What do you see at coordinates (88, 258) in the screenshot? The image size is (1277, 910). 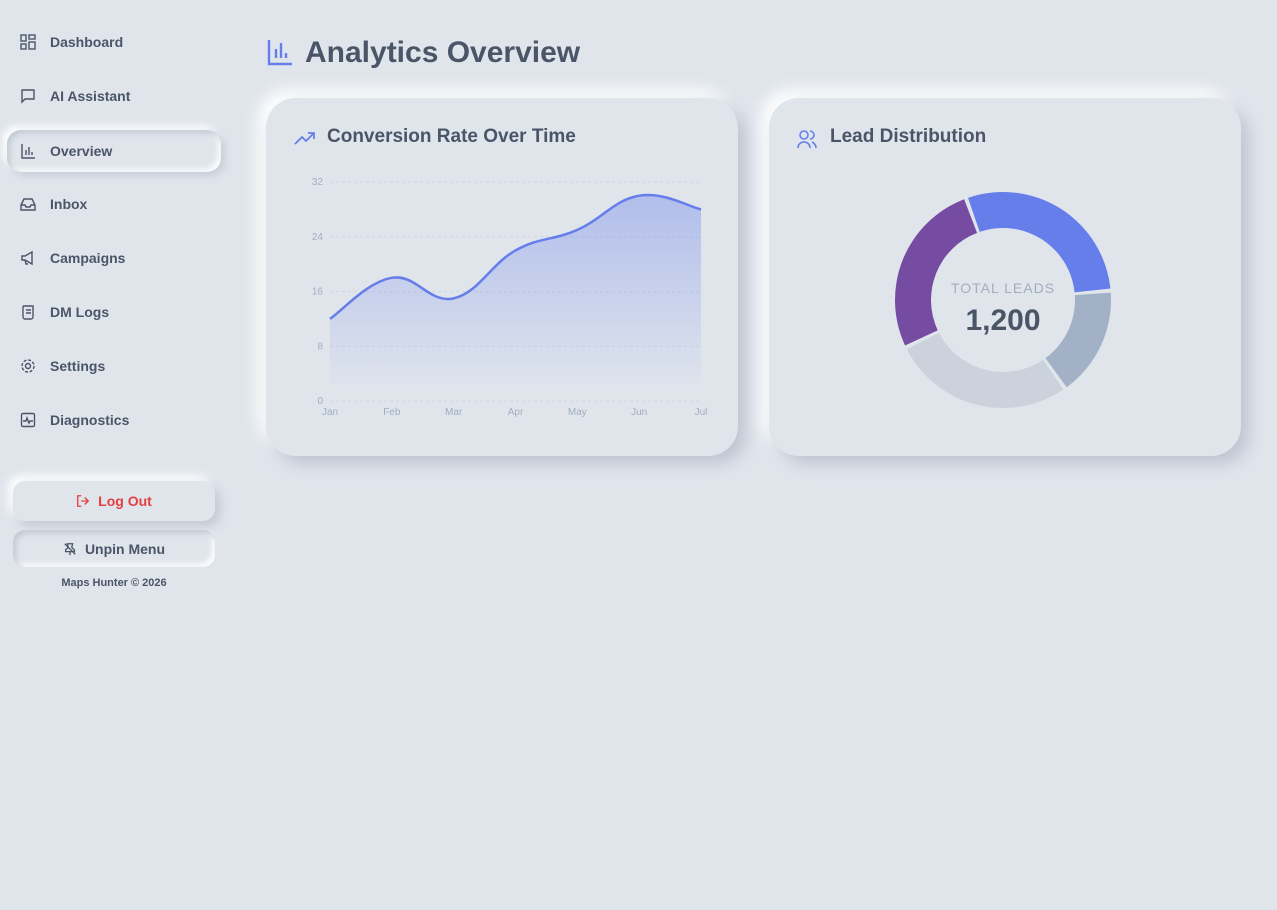 I see `nav-label: Campaigns` at bounding box center [88, 258].